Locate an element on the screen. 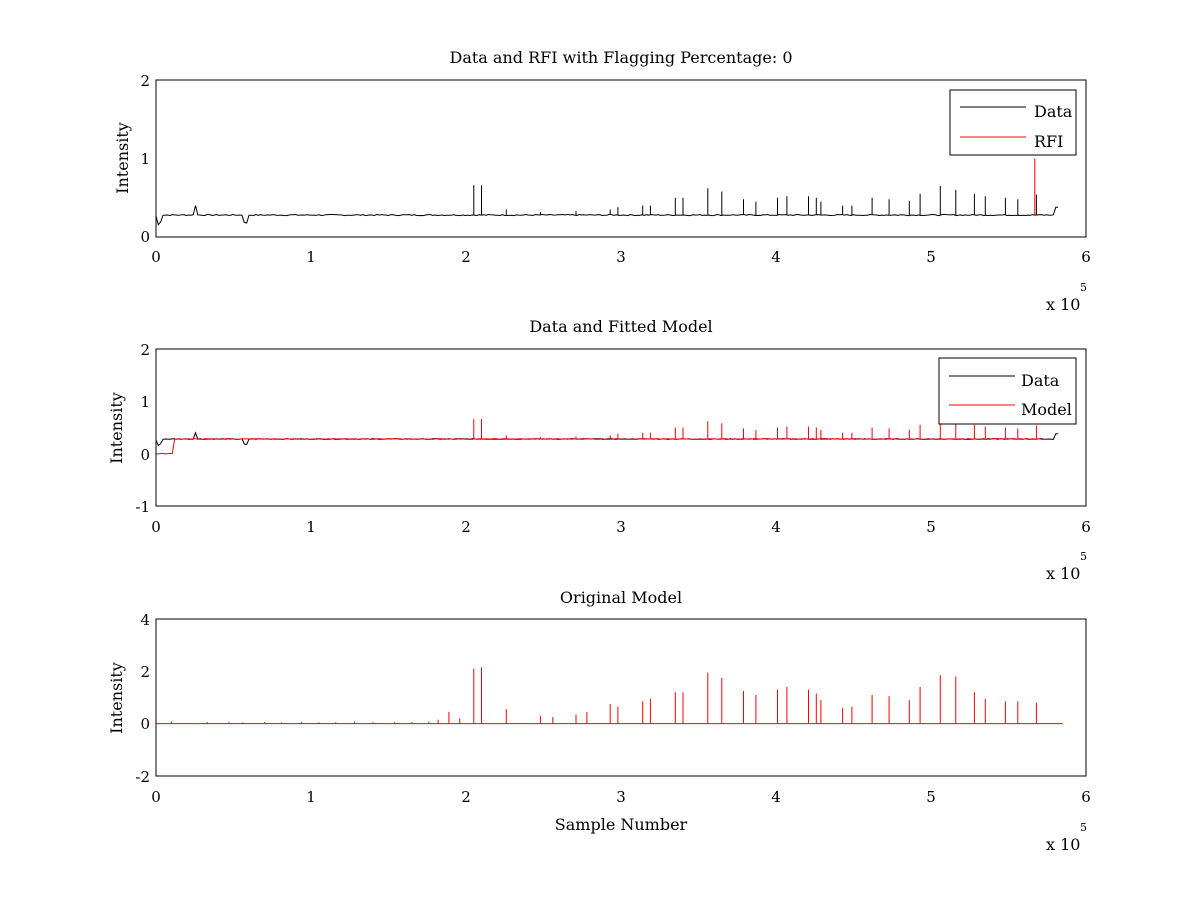 This screenshot has height=900, width=1200. panel-2-legend-box is located at coordinates (1007, 391).